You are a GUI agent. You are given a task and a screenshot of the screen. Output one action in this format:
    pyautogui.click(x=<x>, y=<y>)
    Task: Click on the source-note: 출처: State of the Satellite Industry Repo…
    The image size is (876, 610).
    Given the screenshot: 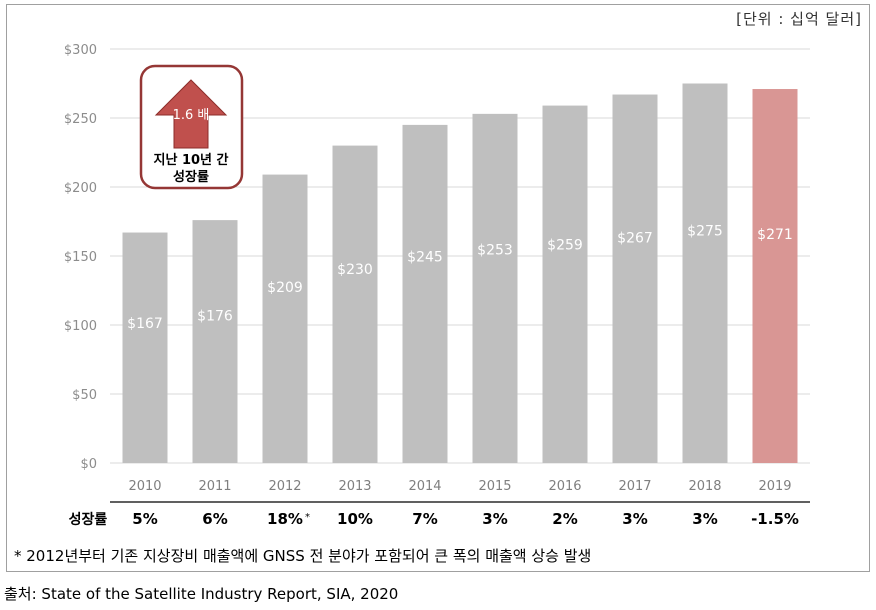 What is the action you would take?
    pyautogui.click(x=201, y=594)
    